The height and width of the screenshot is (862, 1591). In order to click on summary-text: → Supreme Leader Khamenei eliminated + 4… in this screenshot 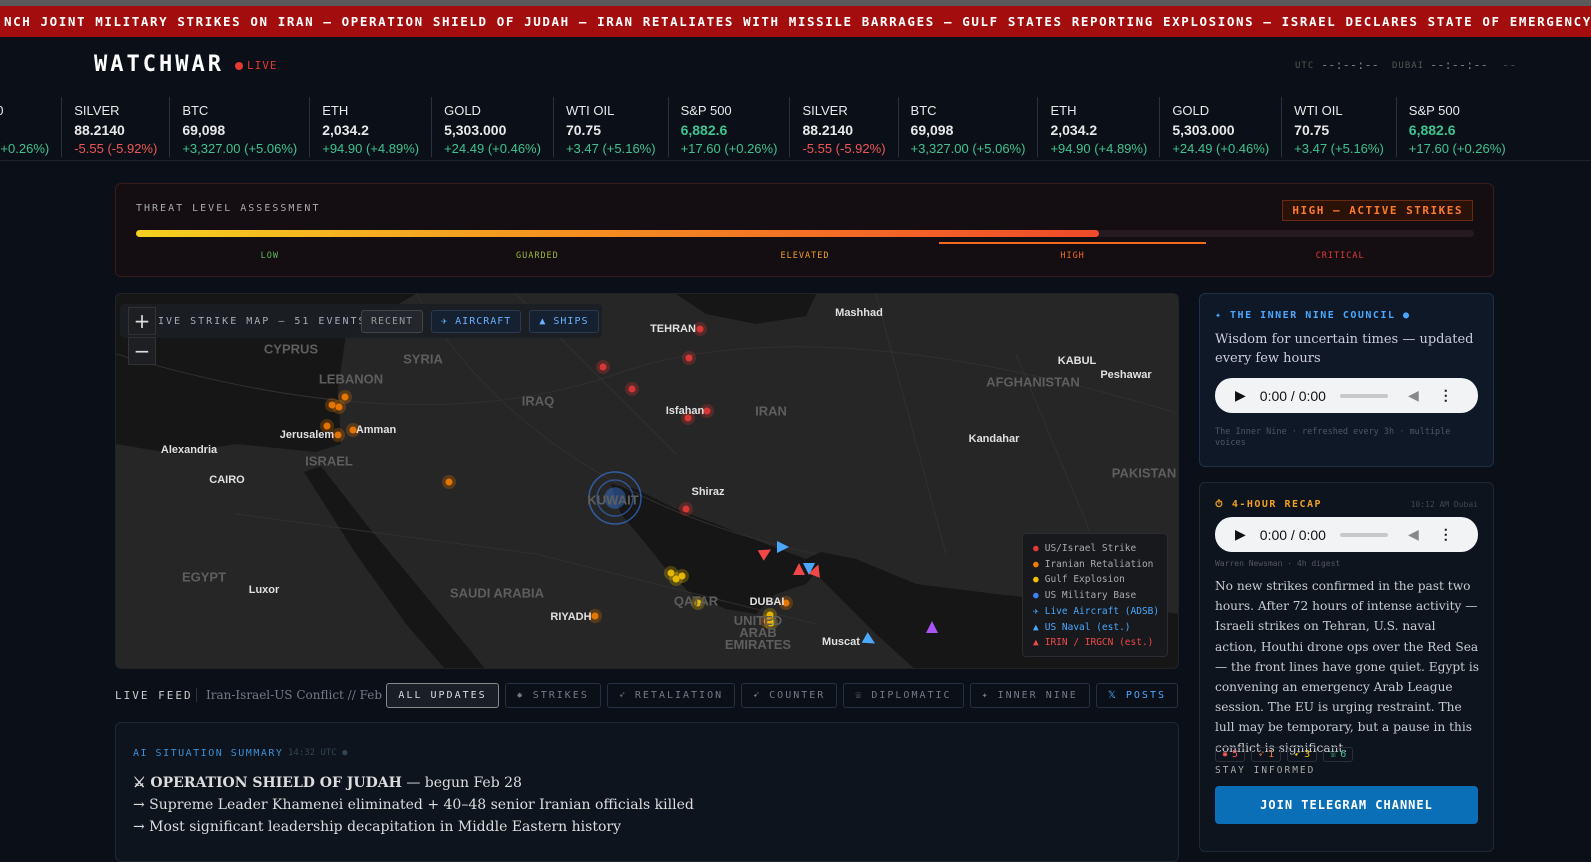, I will do `click(413, 805)`.